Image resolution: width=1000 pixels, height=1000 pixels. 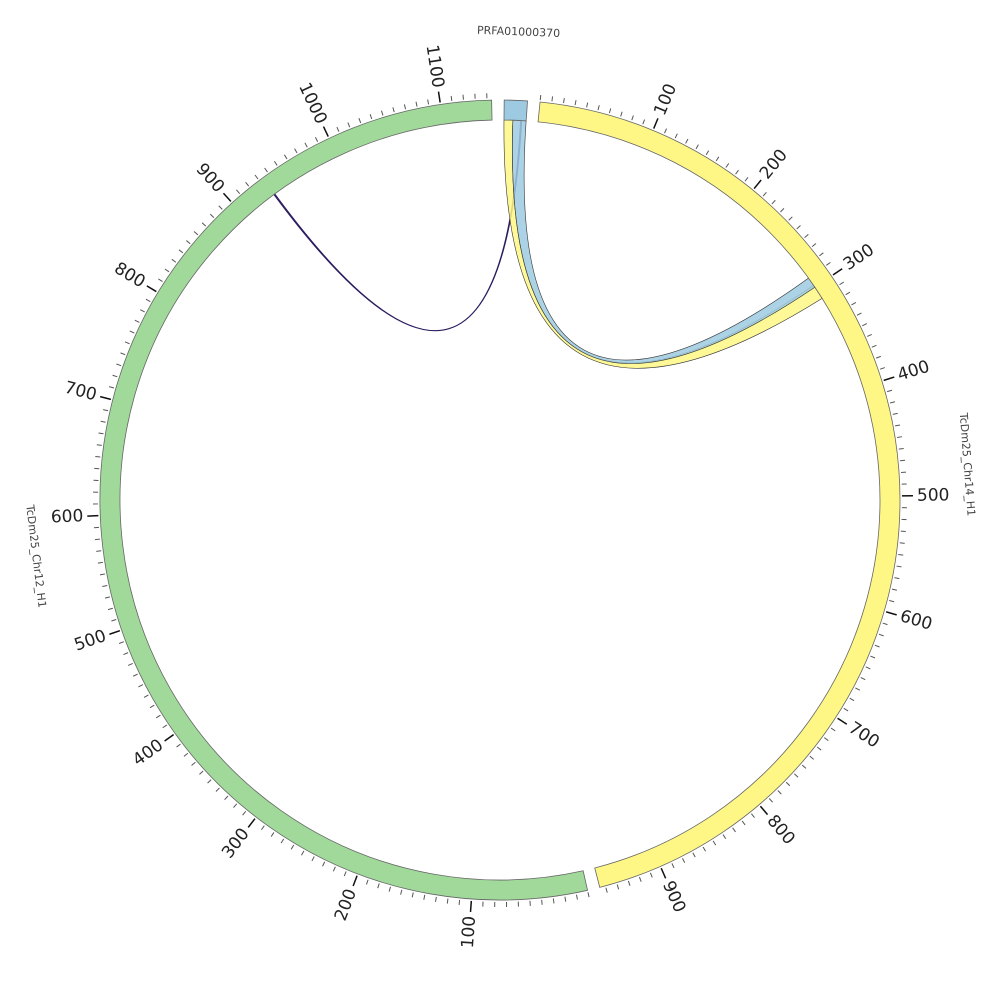 I want to click on tick-label: 1000, so click(x=312, y=104).